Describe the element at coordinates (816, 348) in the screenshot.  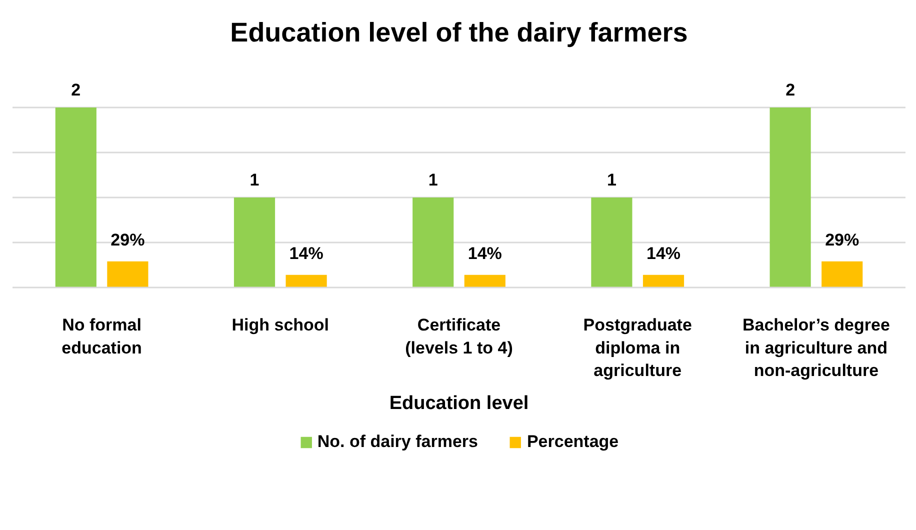
I see `x-tick-label: Bachelor’s degree in agriculture and non-agriculture` at that location.